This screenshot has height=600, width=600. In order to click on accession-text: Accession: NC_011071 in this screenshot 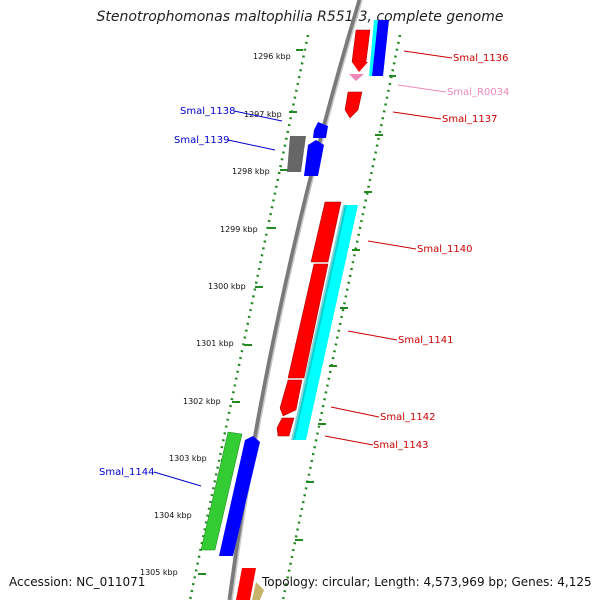, I will do `click(77, 582)`.